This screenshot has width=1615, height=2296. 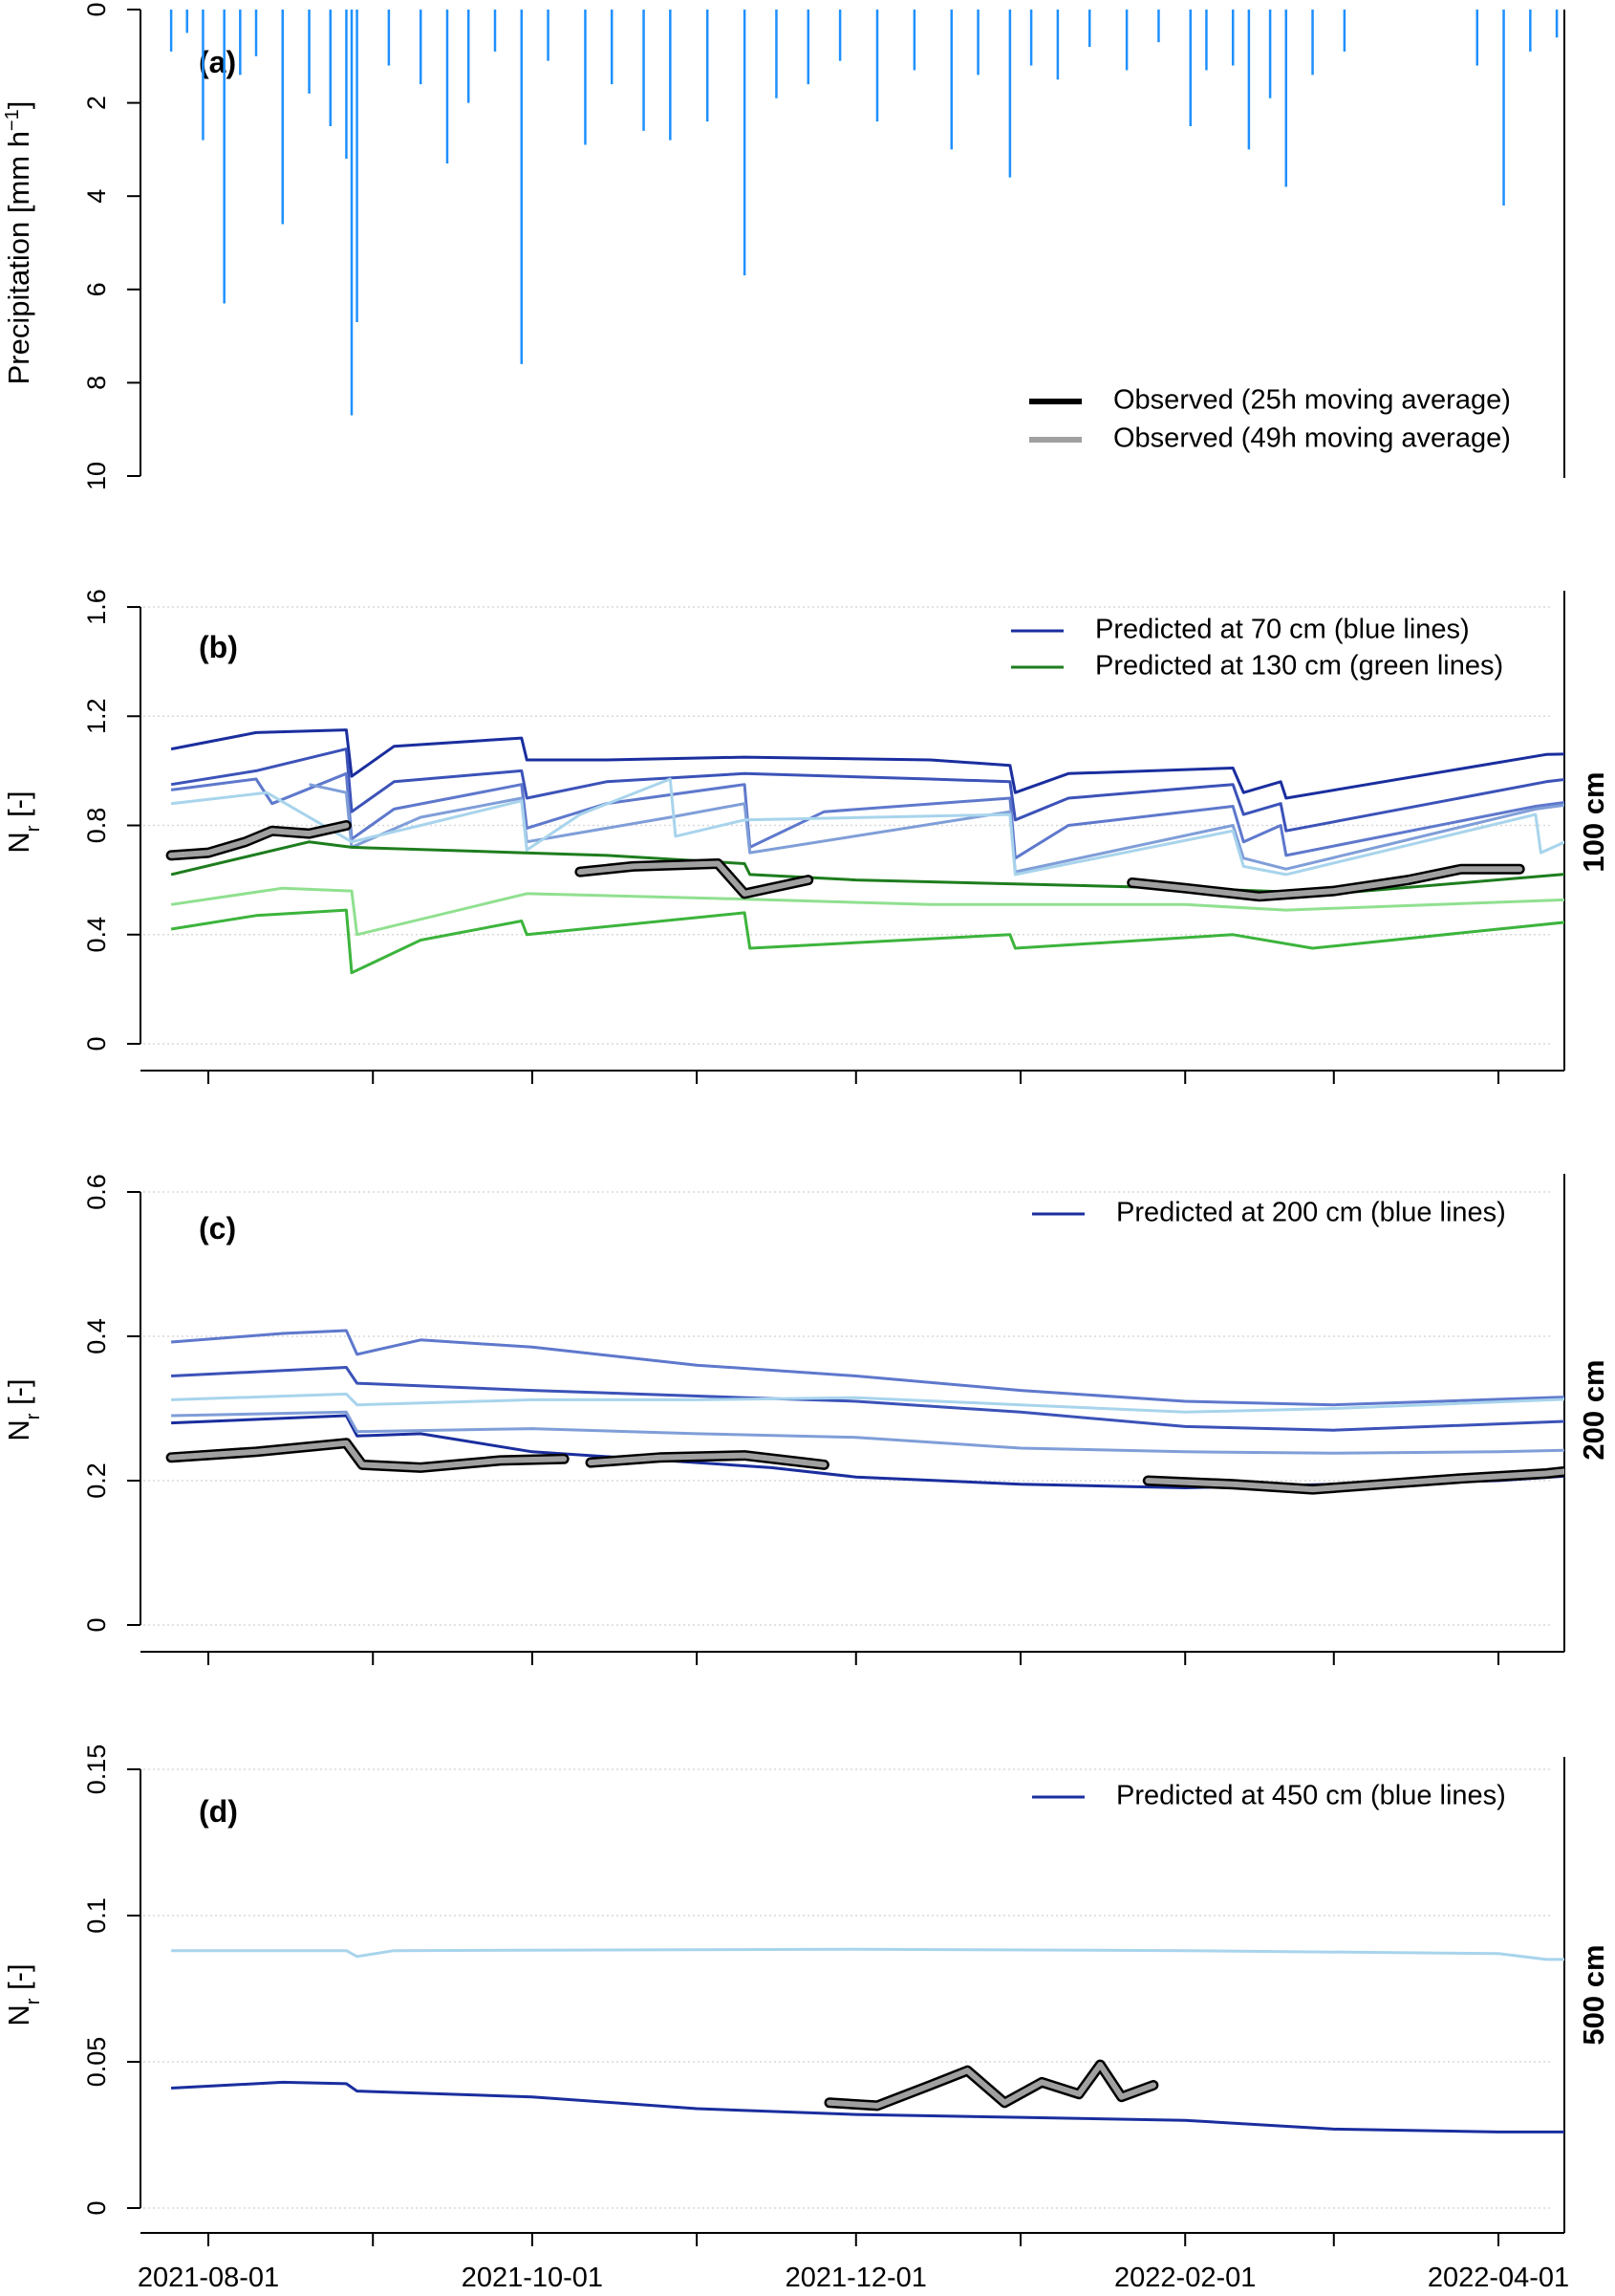 I want to click on y-tick-label: 0.8, so click(x=97, y=826).